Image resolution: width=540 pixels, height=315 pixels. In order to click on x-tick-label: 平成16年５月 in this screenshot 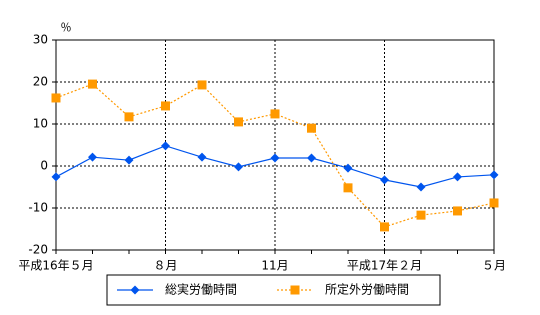, I will do `click(55, 266)`.